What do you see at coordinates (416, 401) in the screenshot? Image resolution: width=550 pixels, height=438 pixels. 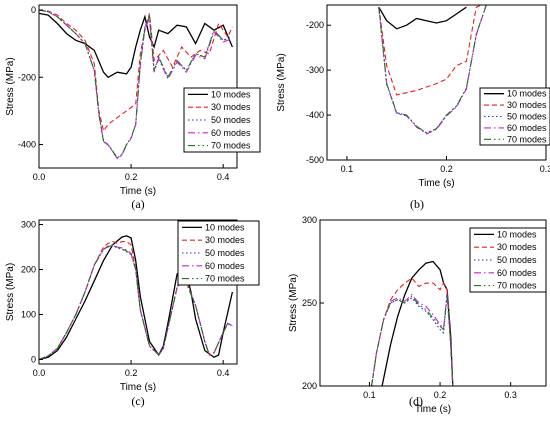 I see `panel-caption: (d)` at bounding box center [416, 401].